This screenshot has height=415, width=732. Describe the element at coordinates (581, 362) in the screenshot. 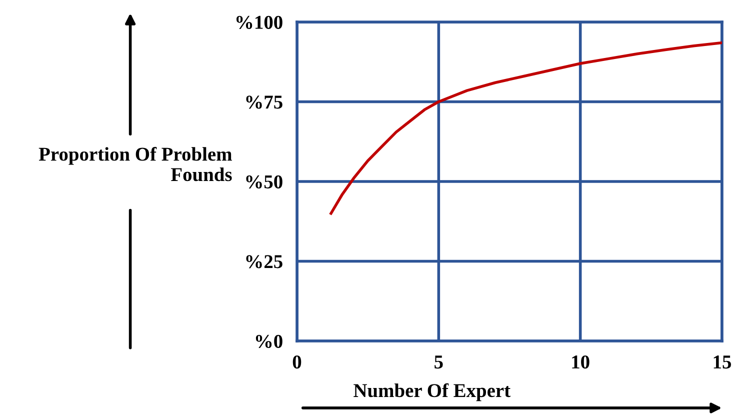

I see `x-tick-label: 10` at that location.